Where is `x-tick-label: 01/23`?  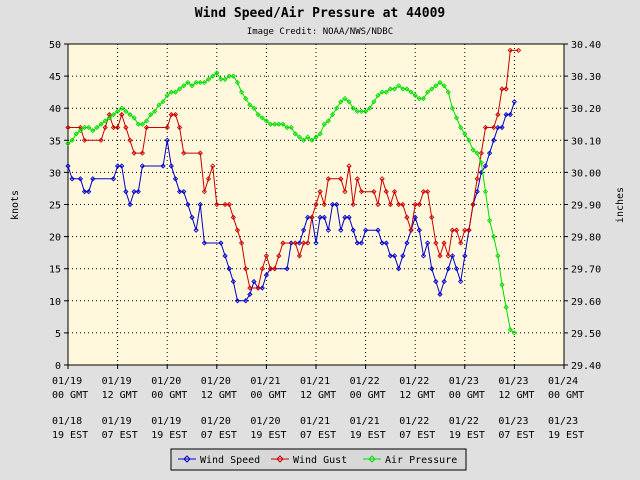
x-tick-label: 01/23 is located at coordinates (464, 381).